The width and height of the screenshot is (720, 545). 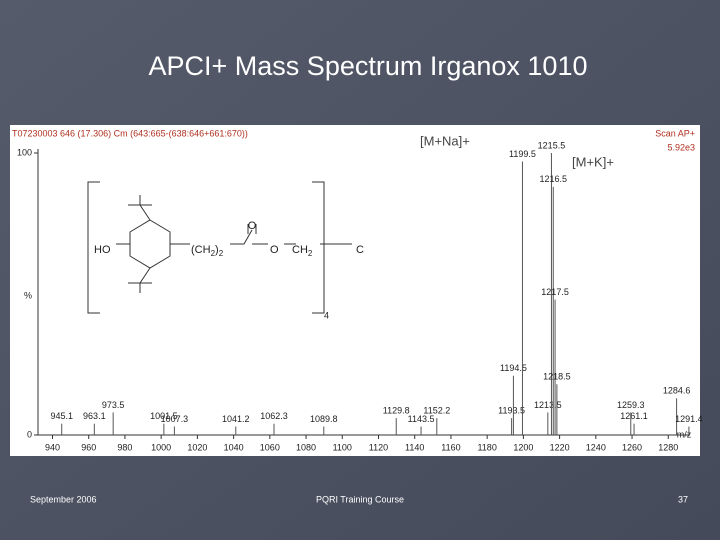 I want to click on y-tick-label: 0, so click(x=29, y=434).